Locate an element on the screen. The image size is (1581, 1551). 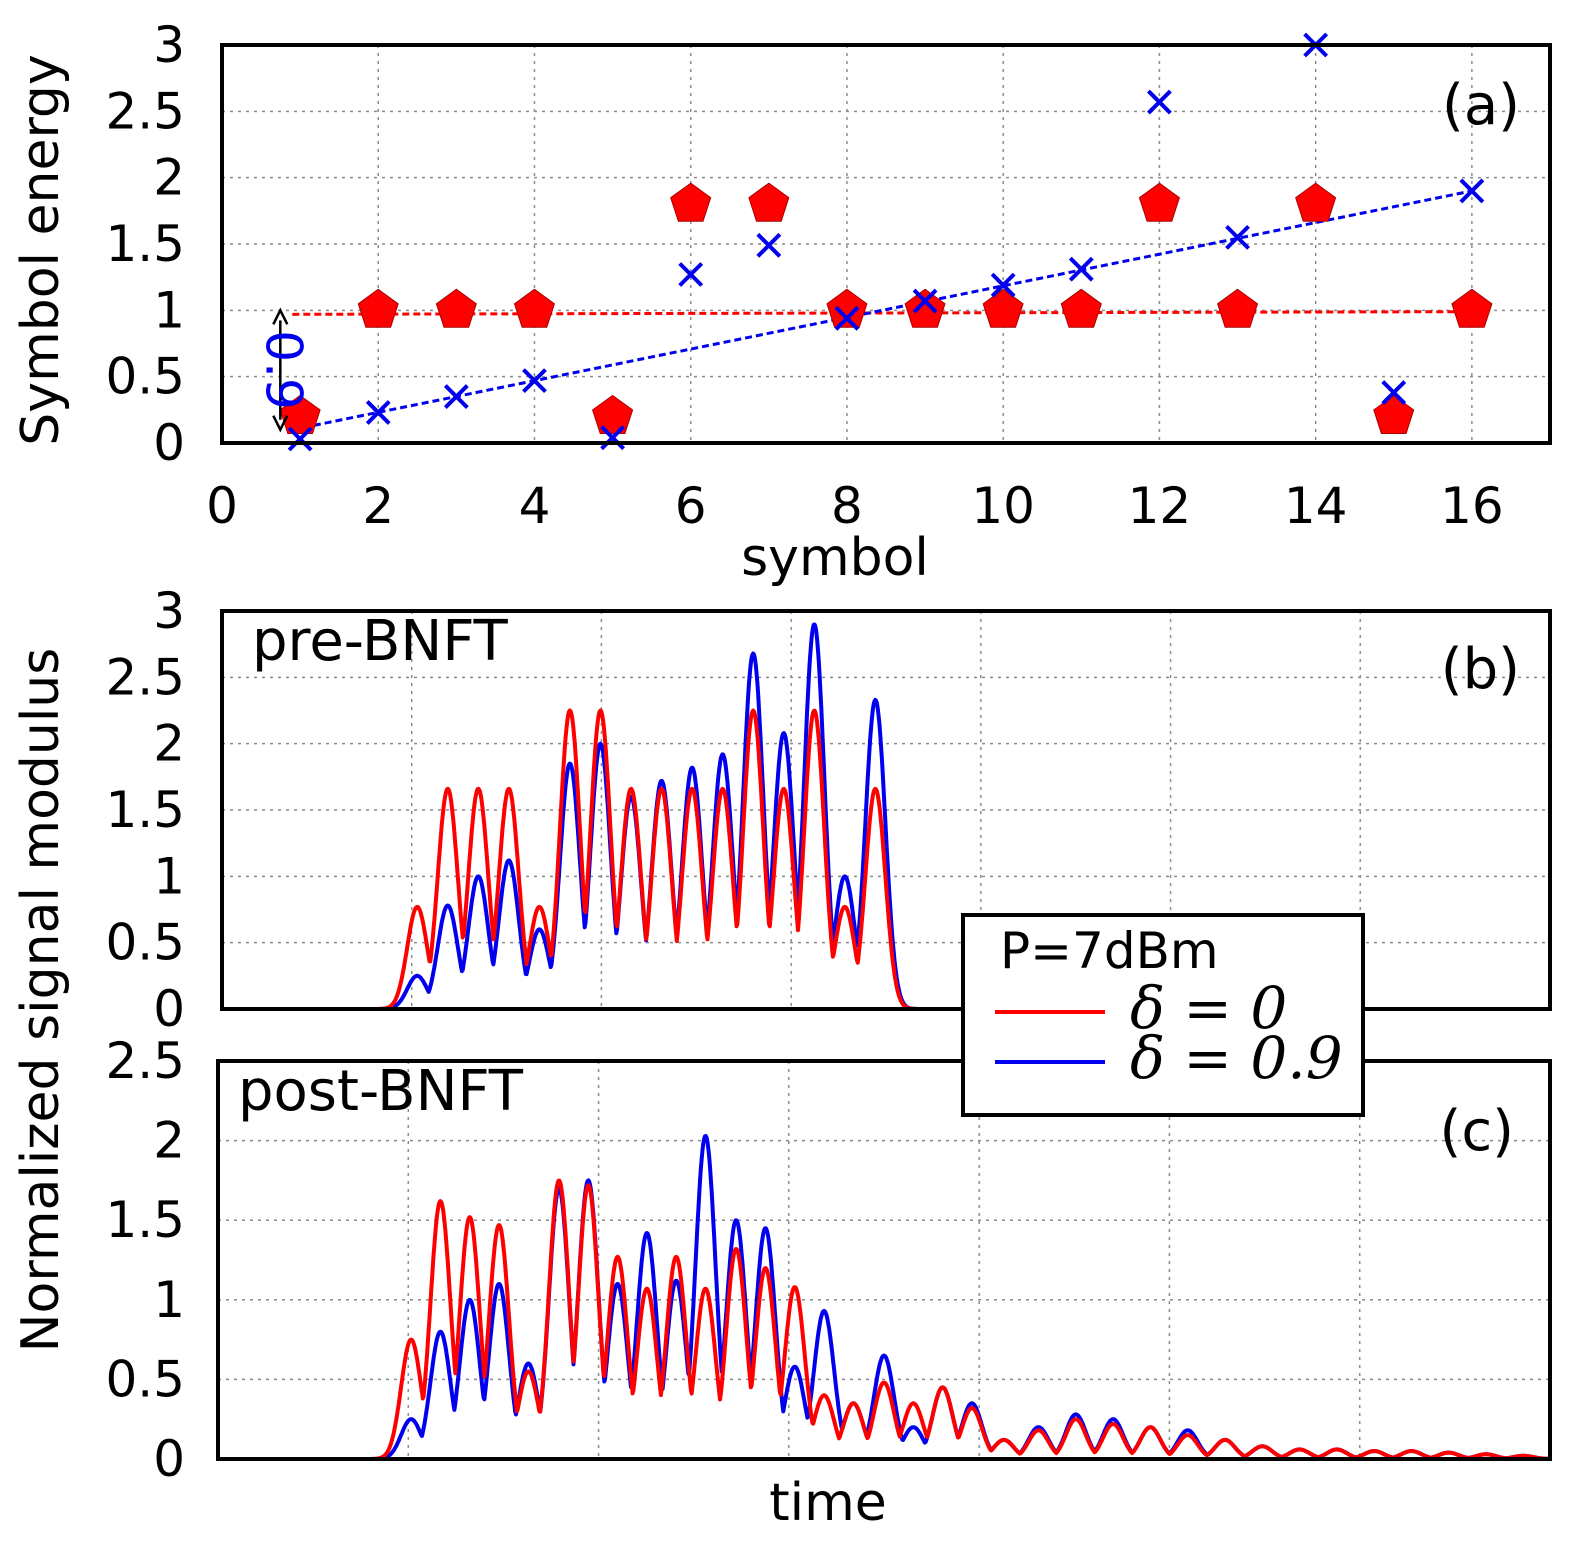
panel-b-title: pre-BNFT is located at coordinates (380, 641).